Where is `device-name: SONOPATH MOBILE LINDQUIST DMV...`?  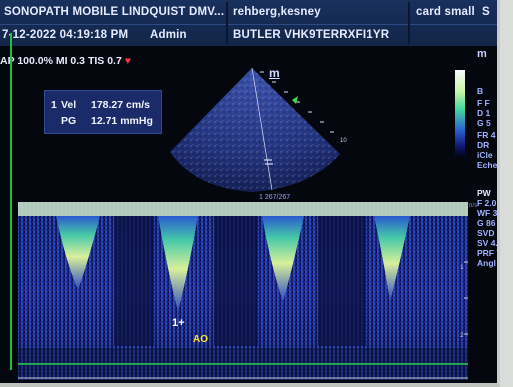 device-name: SONOPATH MOBILE LINDQUIST DMV... is located at coordinates (114, 12).